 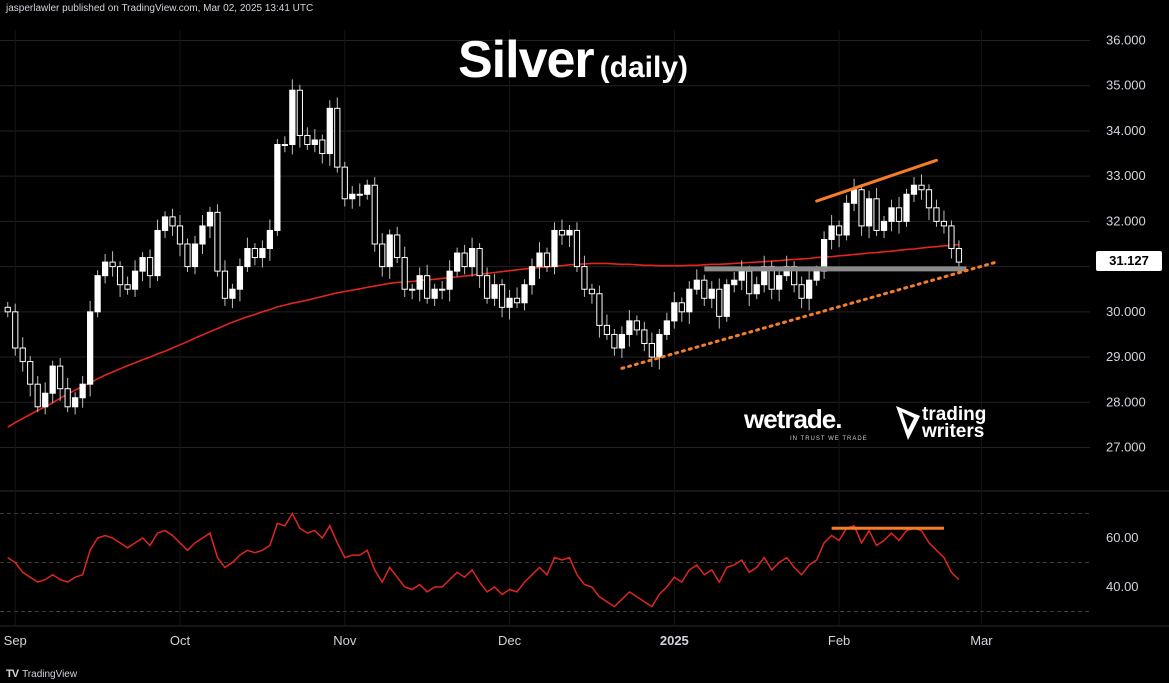 What do you see at coordinates (1129, 261) in the screenshot?
I see `current-price-badge: 31.127` at bounding box center [1129, 261].